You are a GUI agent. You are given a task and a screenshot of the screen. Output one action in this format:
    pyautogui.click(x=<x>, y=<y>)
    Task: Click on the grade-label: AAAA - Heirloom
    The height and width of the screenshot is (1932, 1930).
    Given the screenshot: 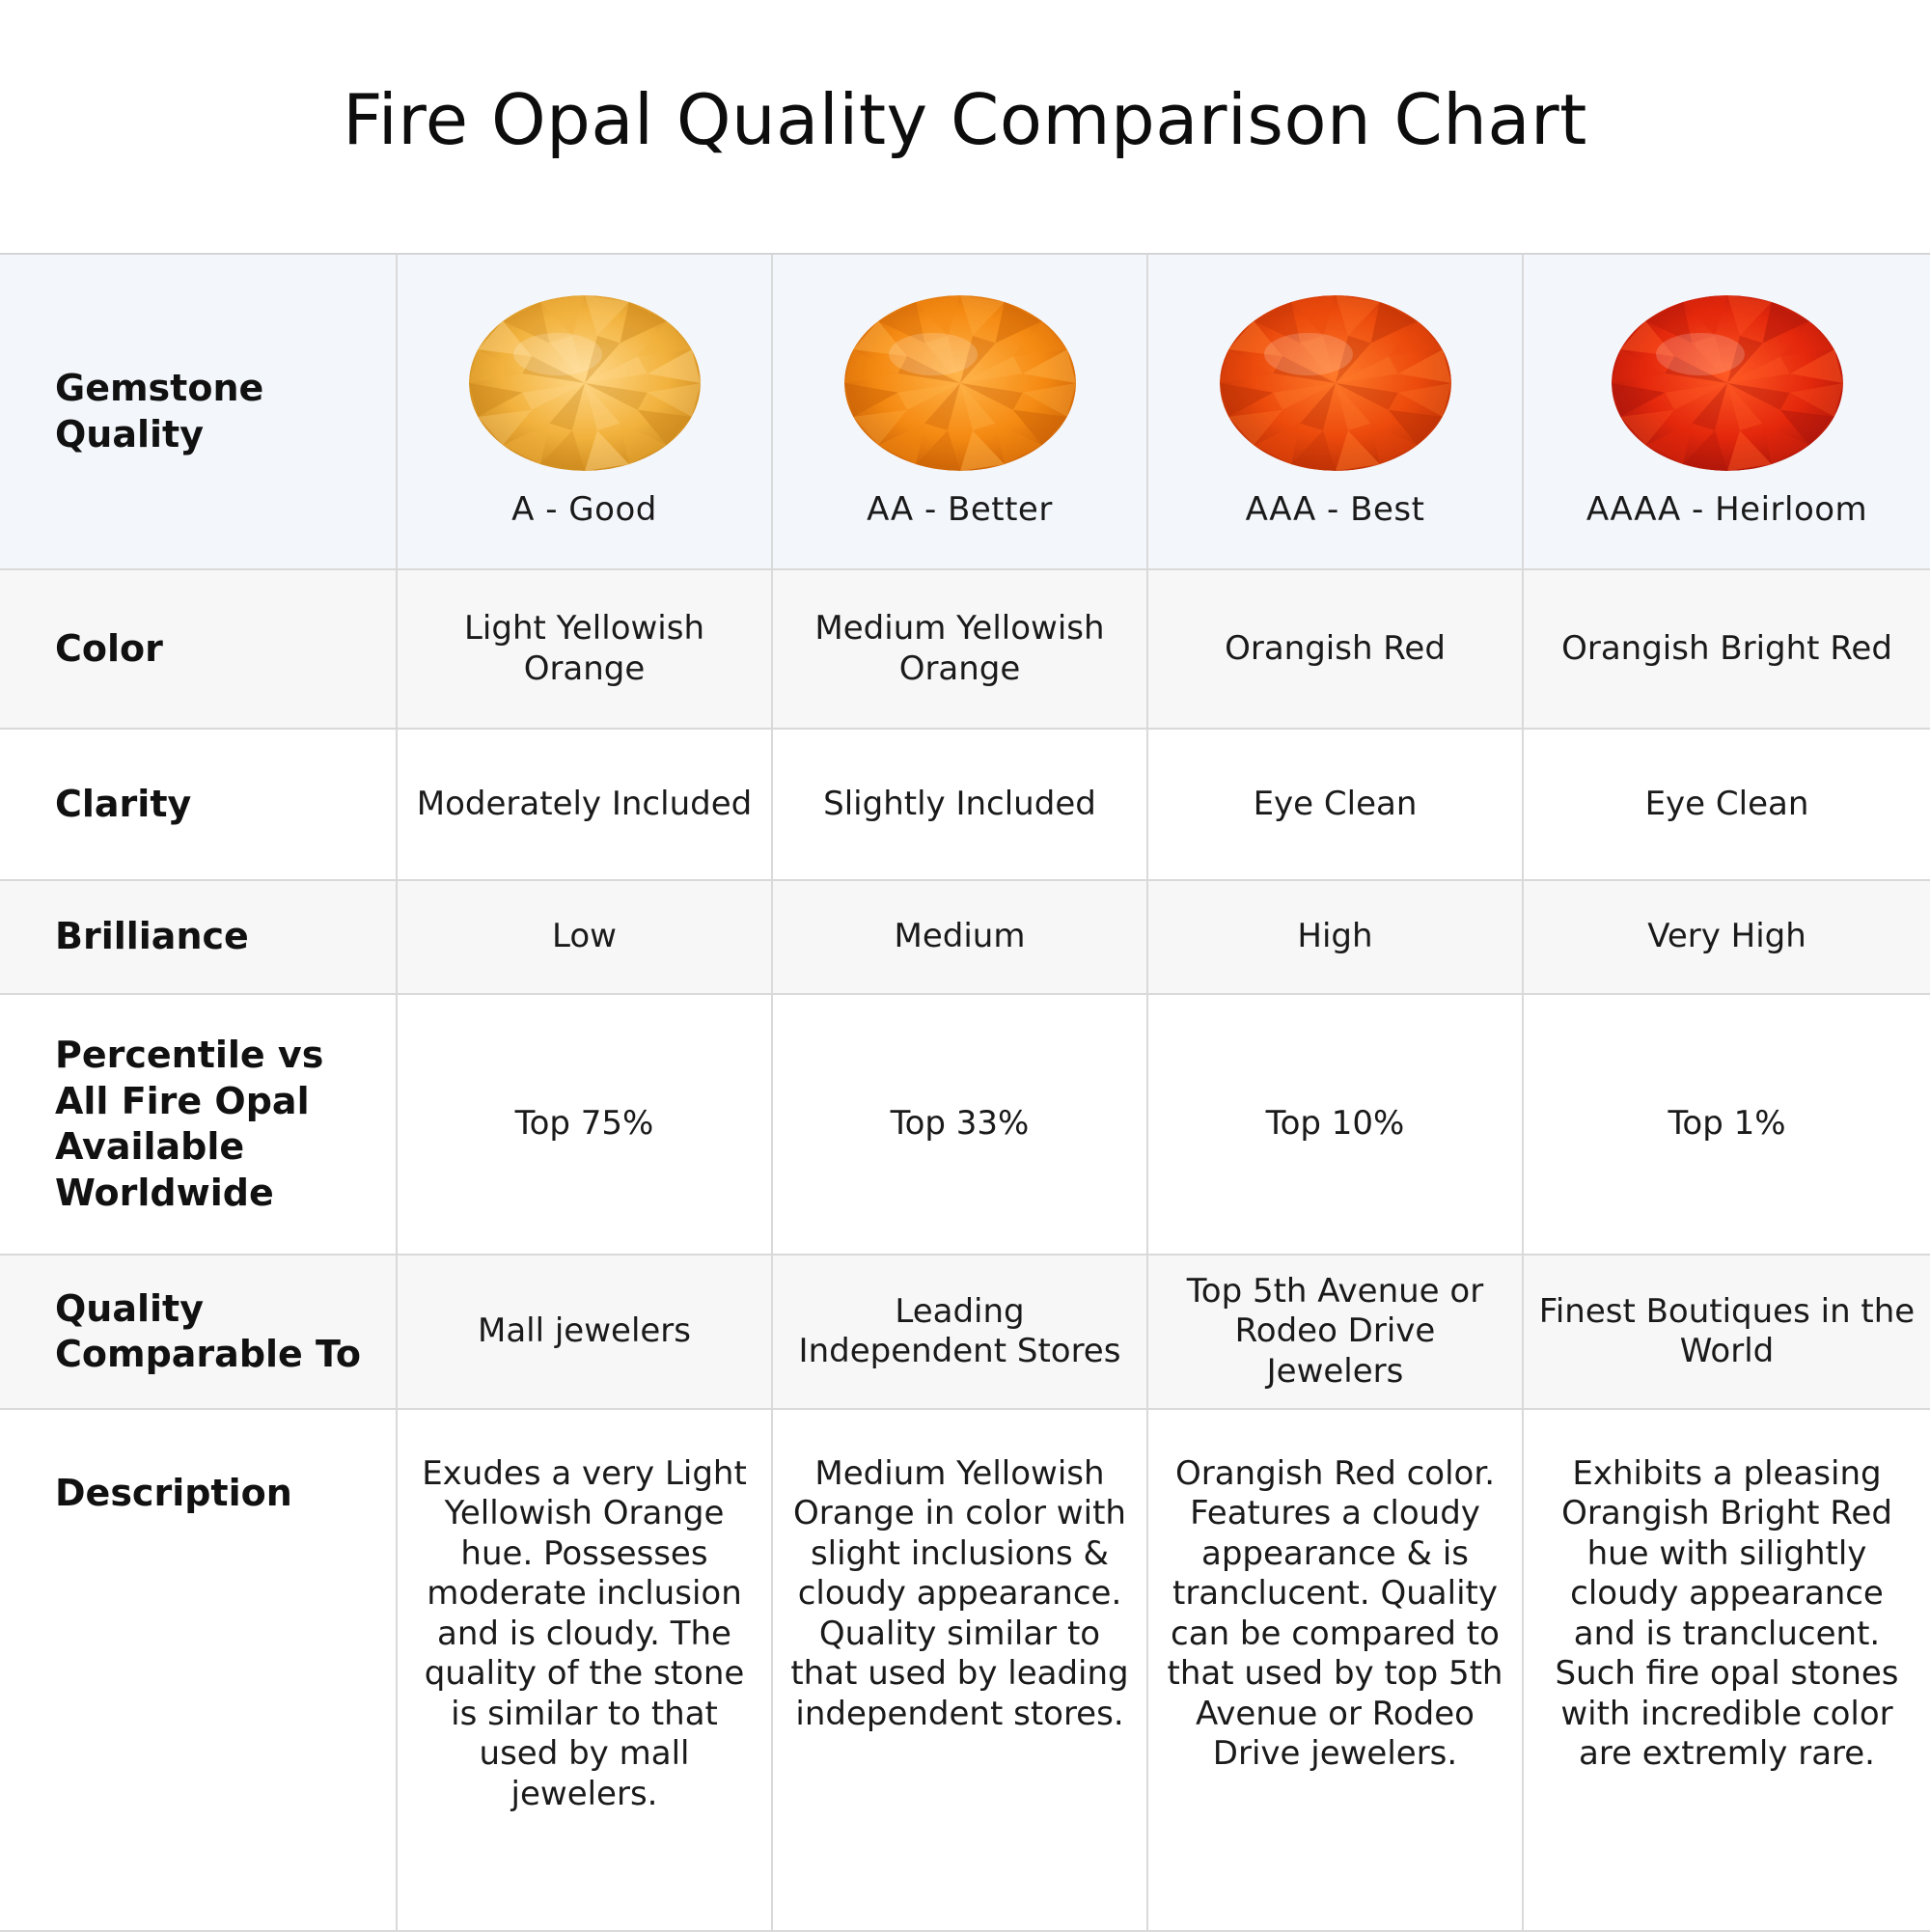 What is the action you would take?
    pyautogui.click(x=1726, y=509)
    